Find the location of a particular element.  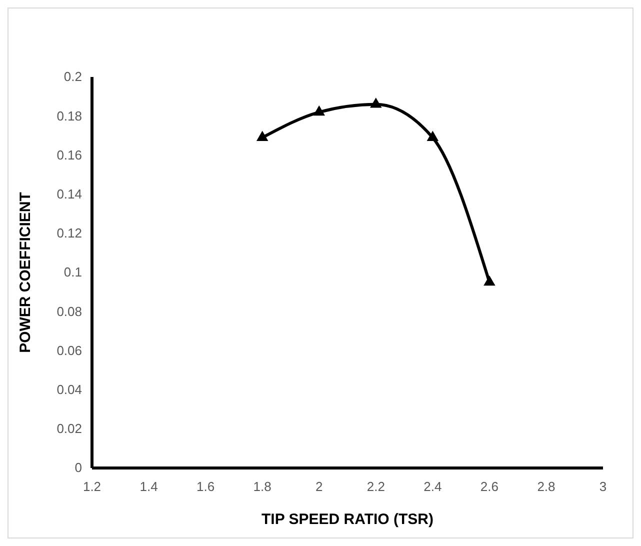

y-tick-label: 0.14 is located at coordinates (69, 194).